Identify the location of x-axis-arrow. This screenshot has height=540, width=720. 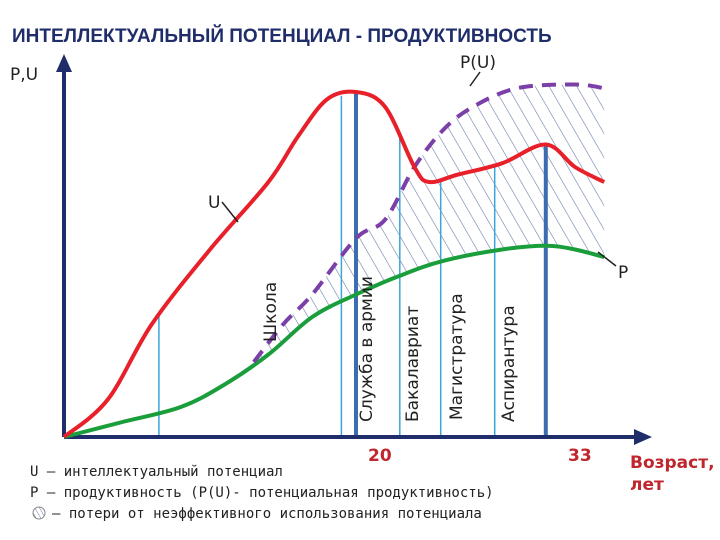
(643, 437).